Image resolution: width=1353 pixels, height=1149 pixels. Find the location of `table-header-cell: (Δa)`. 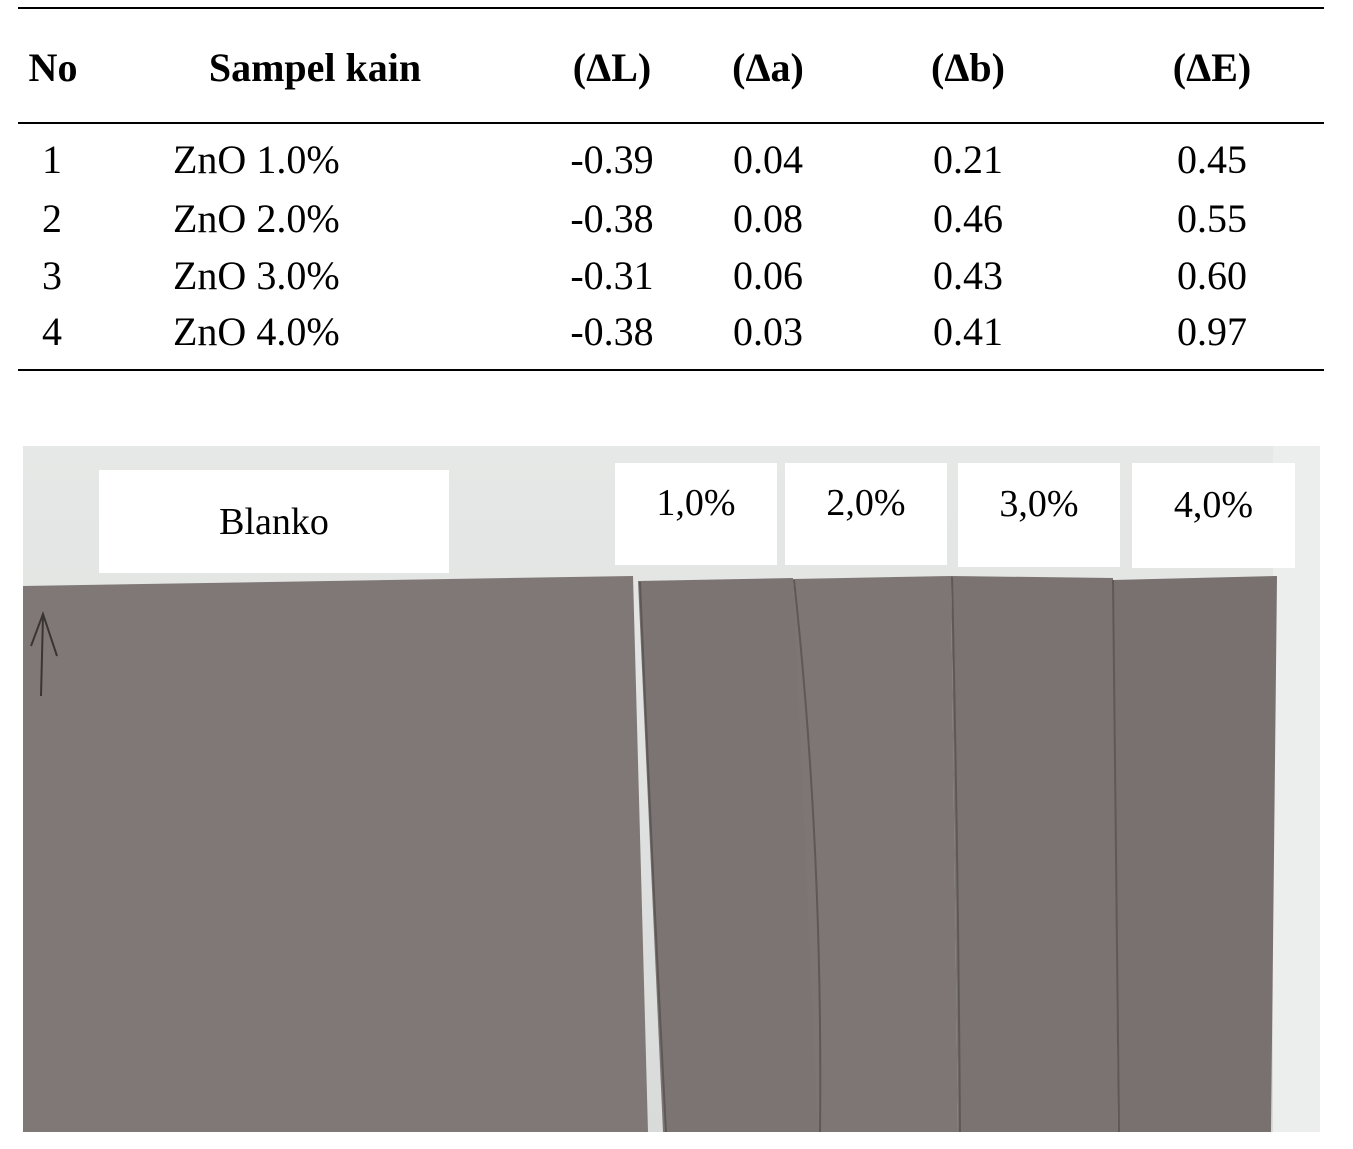

table-header-cell: (Δa) is located at coordinates (768, 67).